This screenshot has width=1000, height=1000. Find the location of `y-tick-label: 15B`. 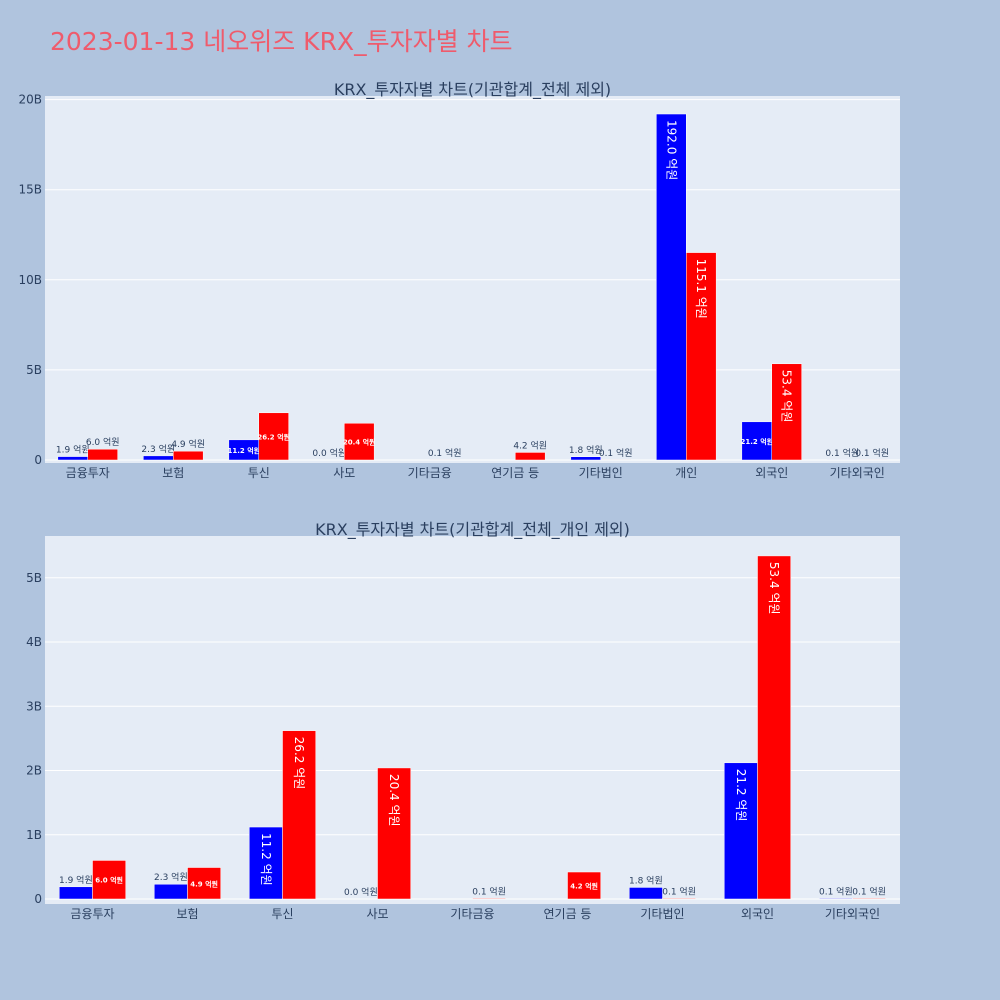

y-tick-label: 15B is located at coordinates (30, 190).